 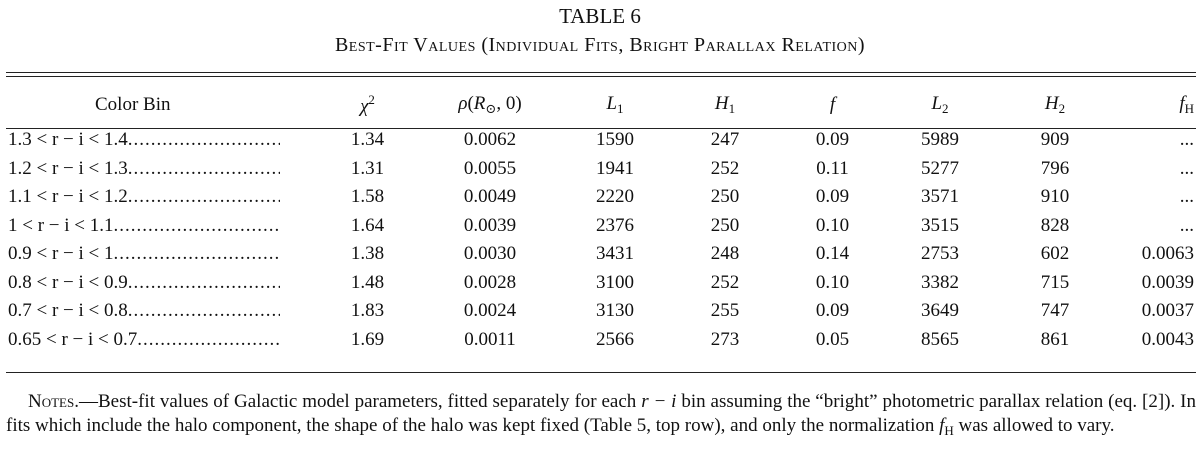 I want to click on table-cell: 910, so click(x=1055, y=197).